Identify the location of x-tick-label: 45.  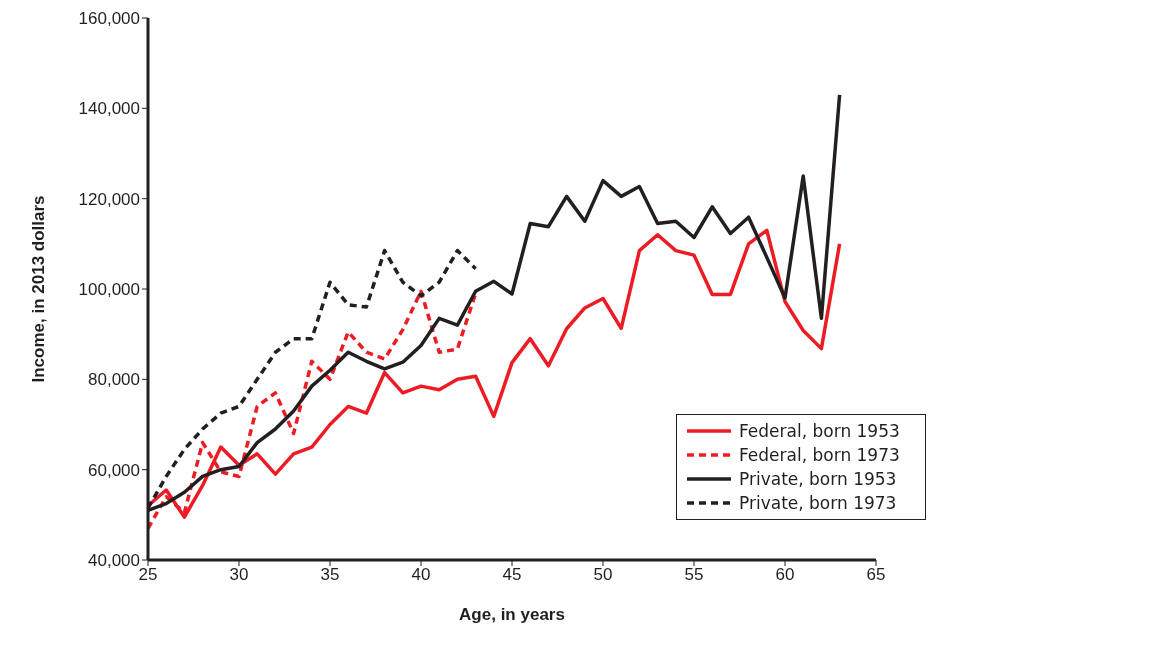
(512, 575).